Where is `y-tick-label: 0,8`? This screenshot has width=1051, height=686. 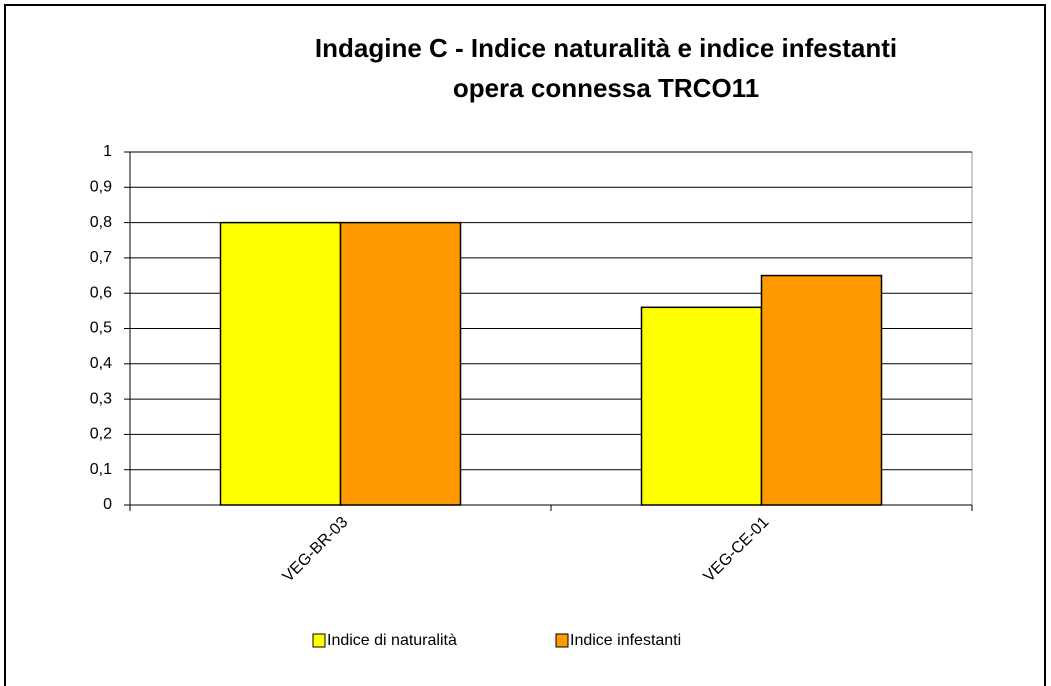
y-tick-label: 0,8 is located at coordinates (101, 222).